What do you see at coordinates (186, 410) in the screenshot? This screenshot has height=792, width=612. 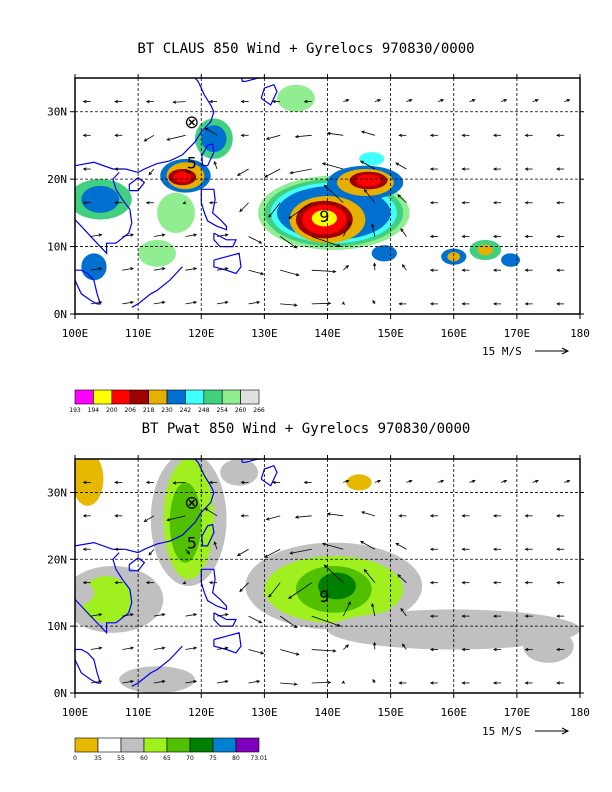 I see `claus-colorbar-label: 242` at bounding box center [186, 410].